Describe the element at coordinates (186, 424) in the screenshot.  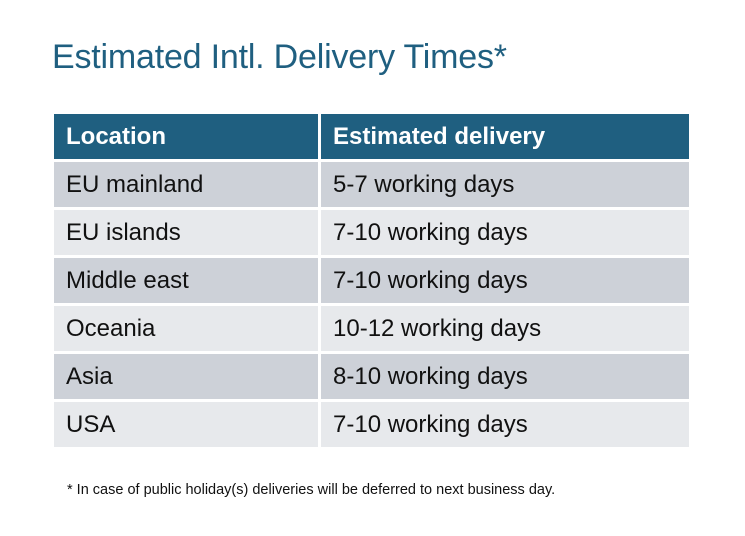
I see `location-cell: USA` at that location.